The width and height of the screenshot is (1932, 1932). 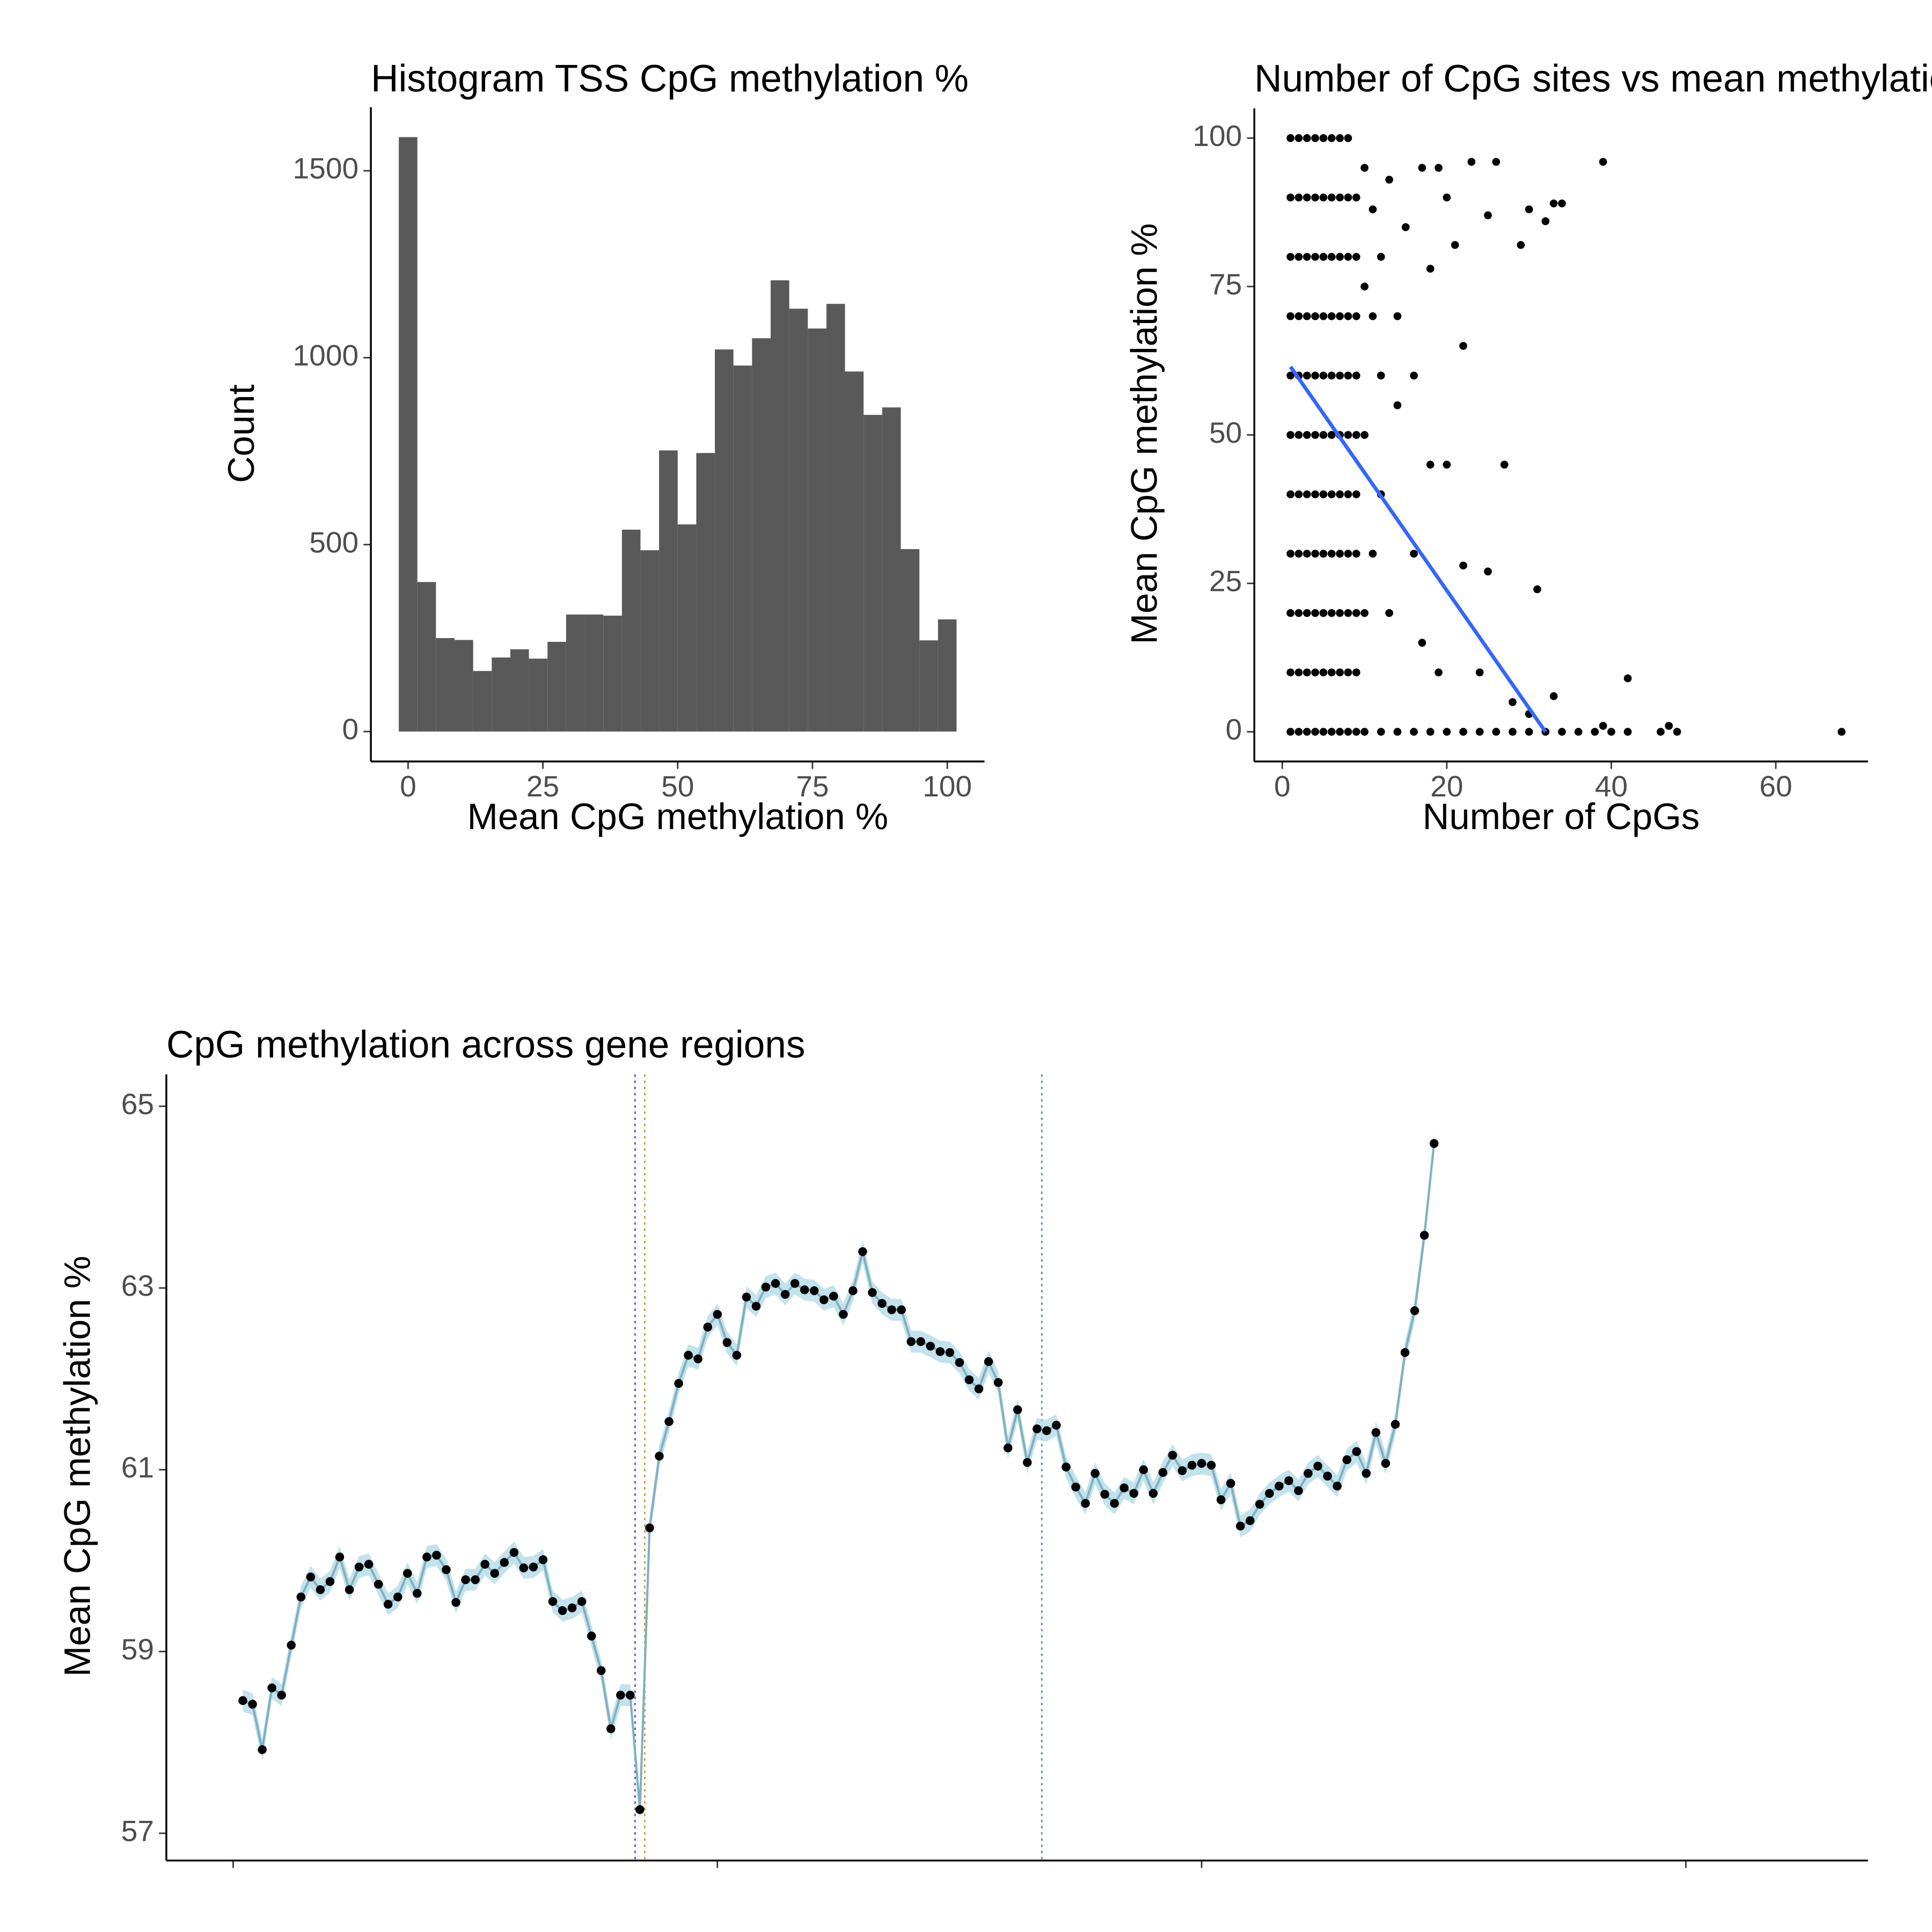 I want to click on y-axis-title: Mean CpG methylation %, so click(x=77, y=1466).